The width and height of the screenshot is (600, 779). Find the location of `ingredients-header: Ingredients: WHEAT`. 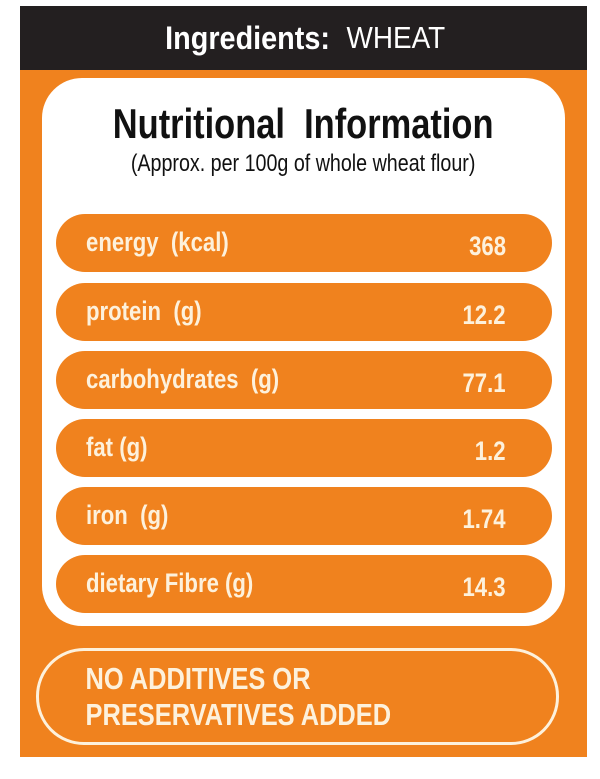

ingredients-header: Ingredients: WHEAT is located at coordinates (303, 38).